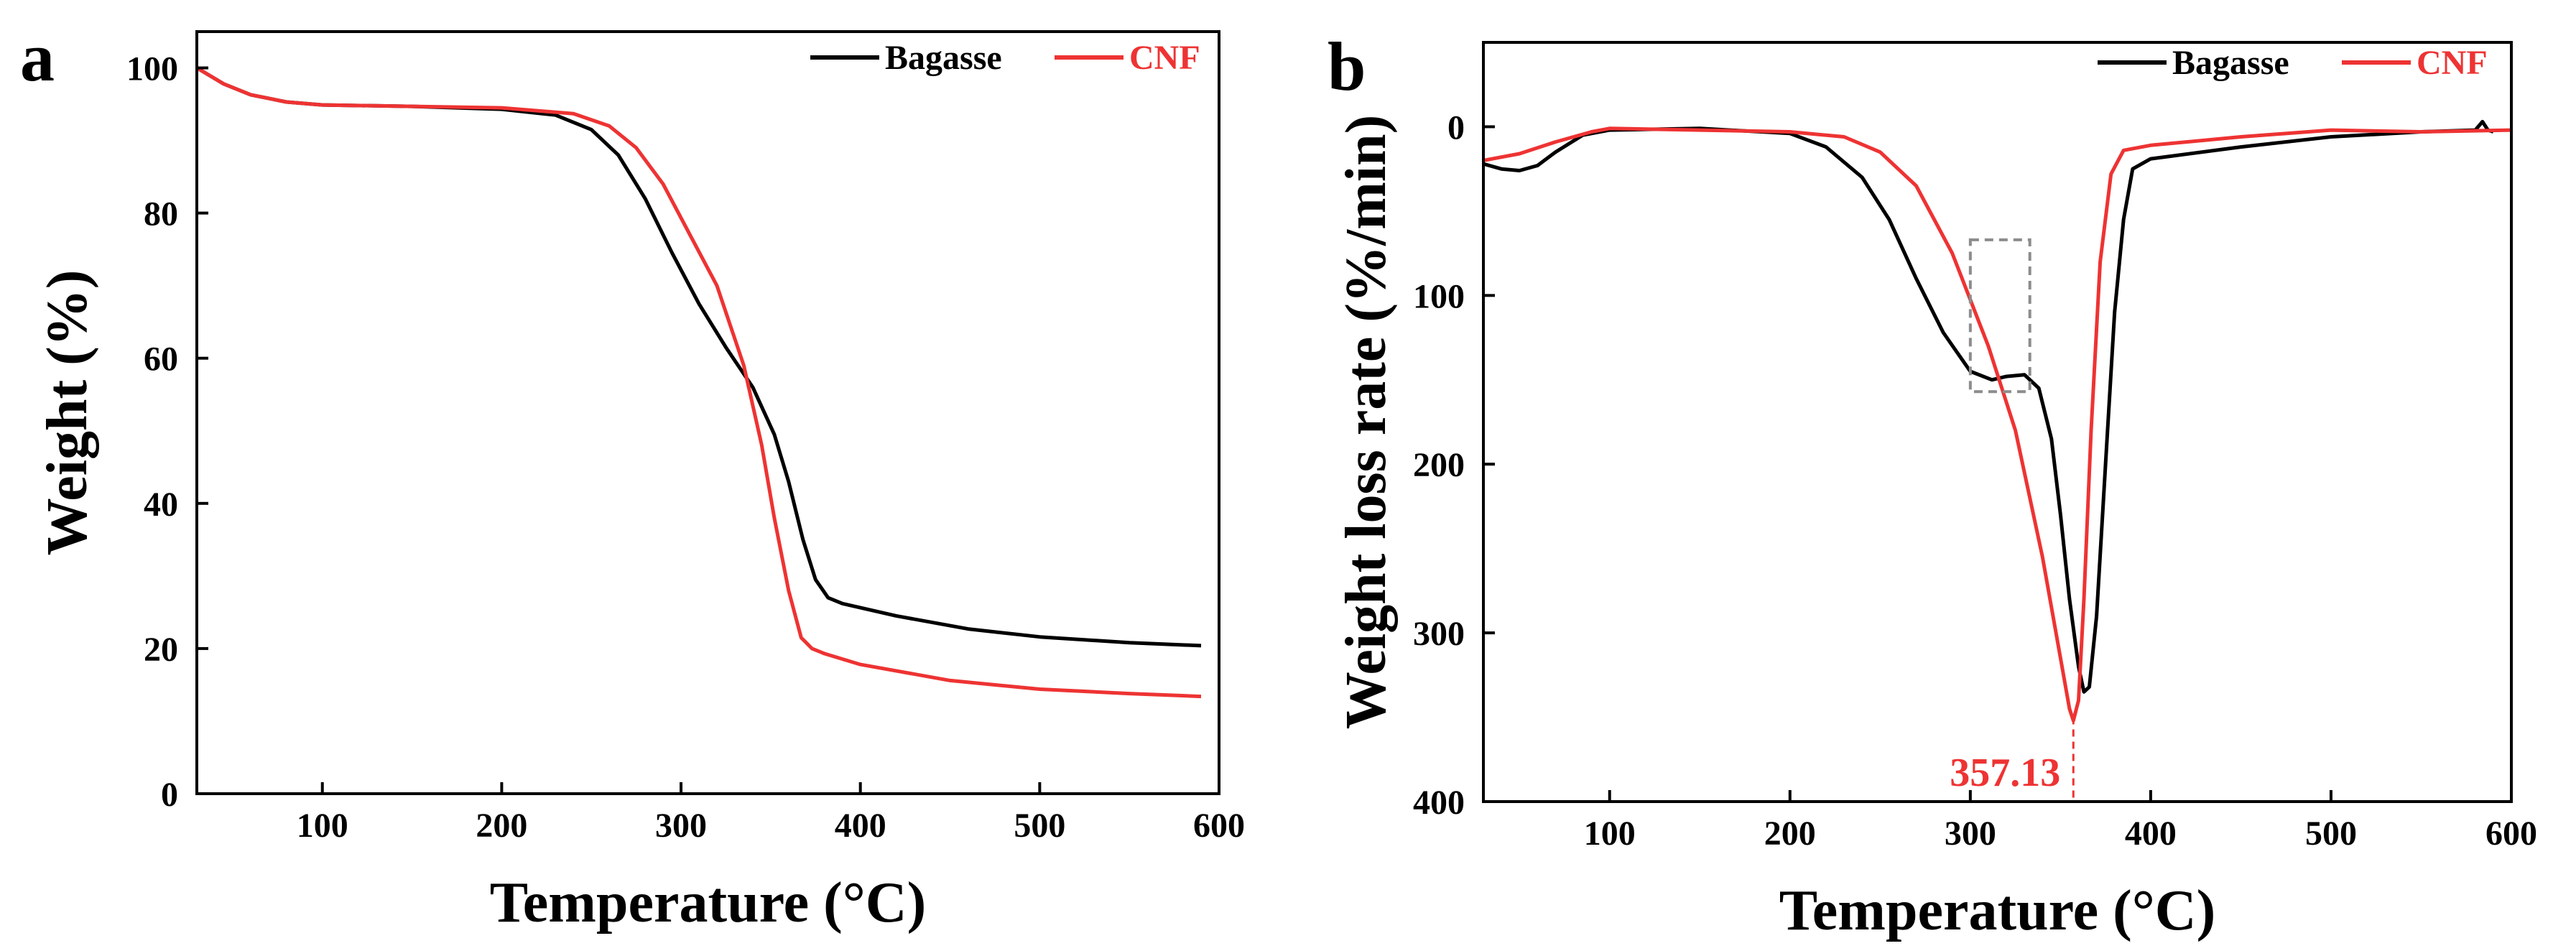 The image size is (2576, 951). What do you see at coordinates (67, 413) in the screenshot?
I see `y-axis-title: Weight (%)` at bounding box center [67, 413].